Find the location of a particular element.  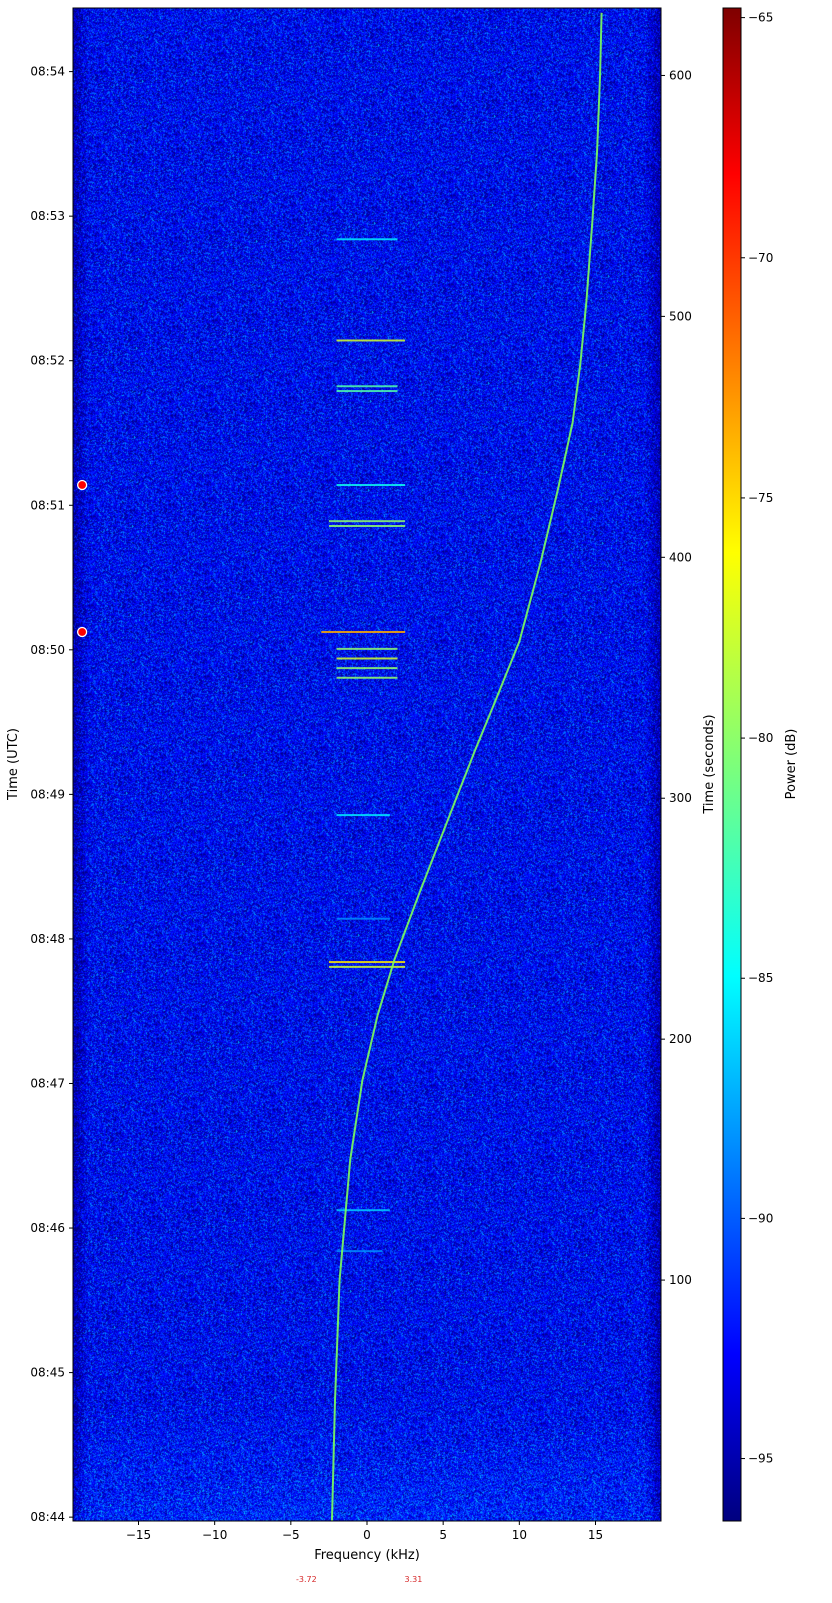

left-tick-label: 08:52 is located at coordinates (47, 361).